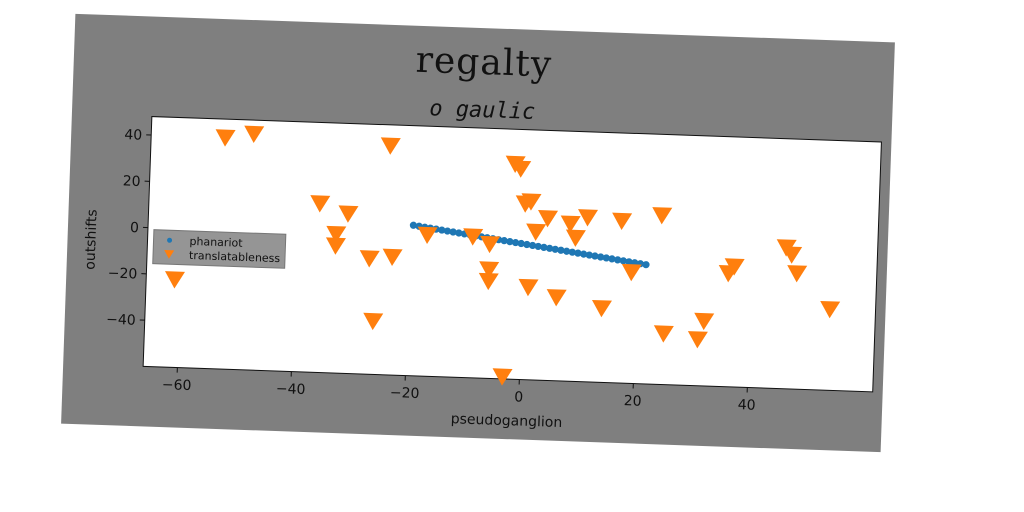 The image size is (1024, 512). What do you see at coordinates (123, 274) in the screenshot?
I see `y-tick-label: −20` at bounding box center [123, 274].